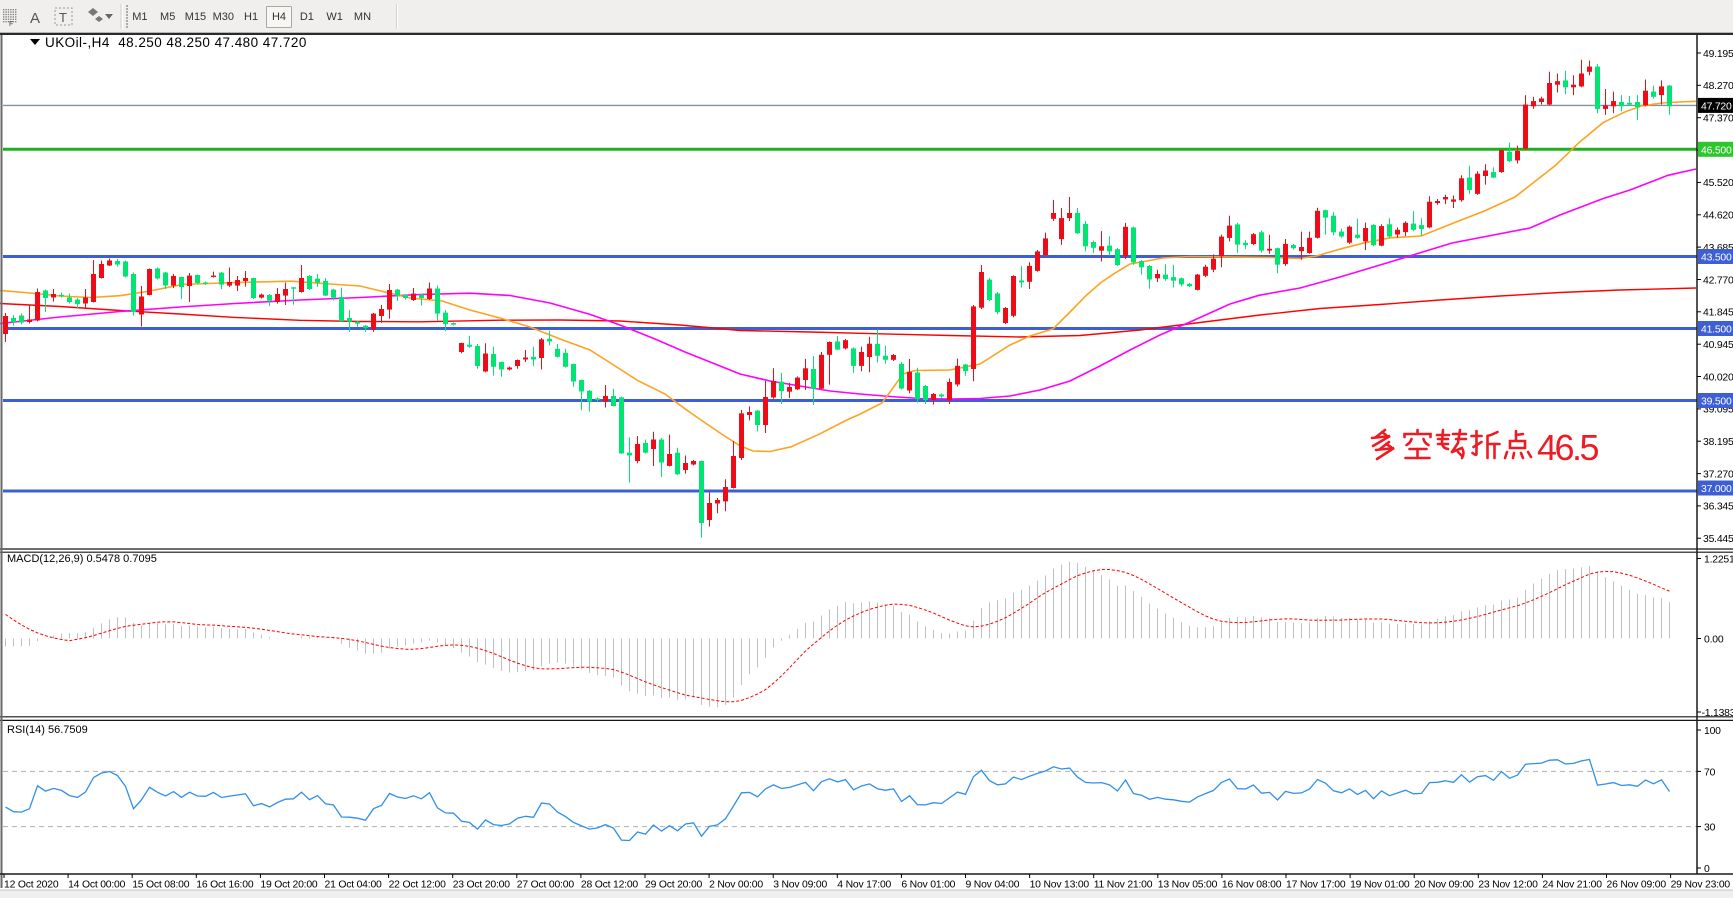  Describe the element at coordinates (1718, 507) in the screenshot. I see `svg-text: 36.345` at that location.